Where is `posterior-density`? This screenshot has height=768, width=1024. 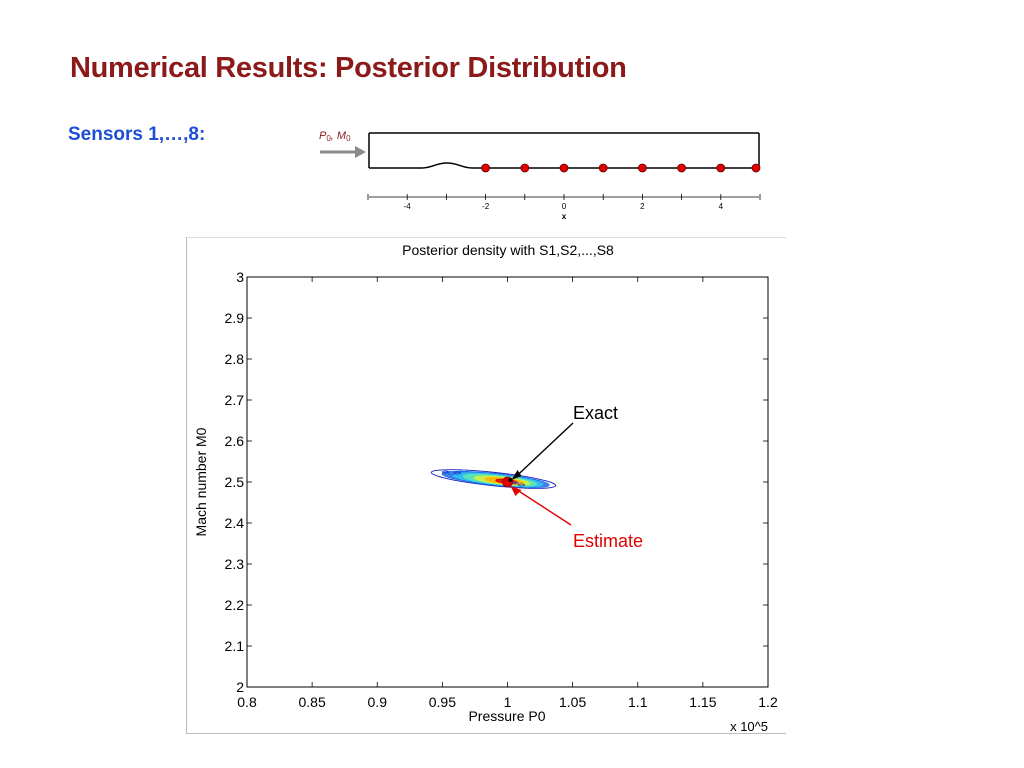 posterior-density is located at coordinates (493, 479).